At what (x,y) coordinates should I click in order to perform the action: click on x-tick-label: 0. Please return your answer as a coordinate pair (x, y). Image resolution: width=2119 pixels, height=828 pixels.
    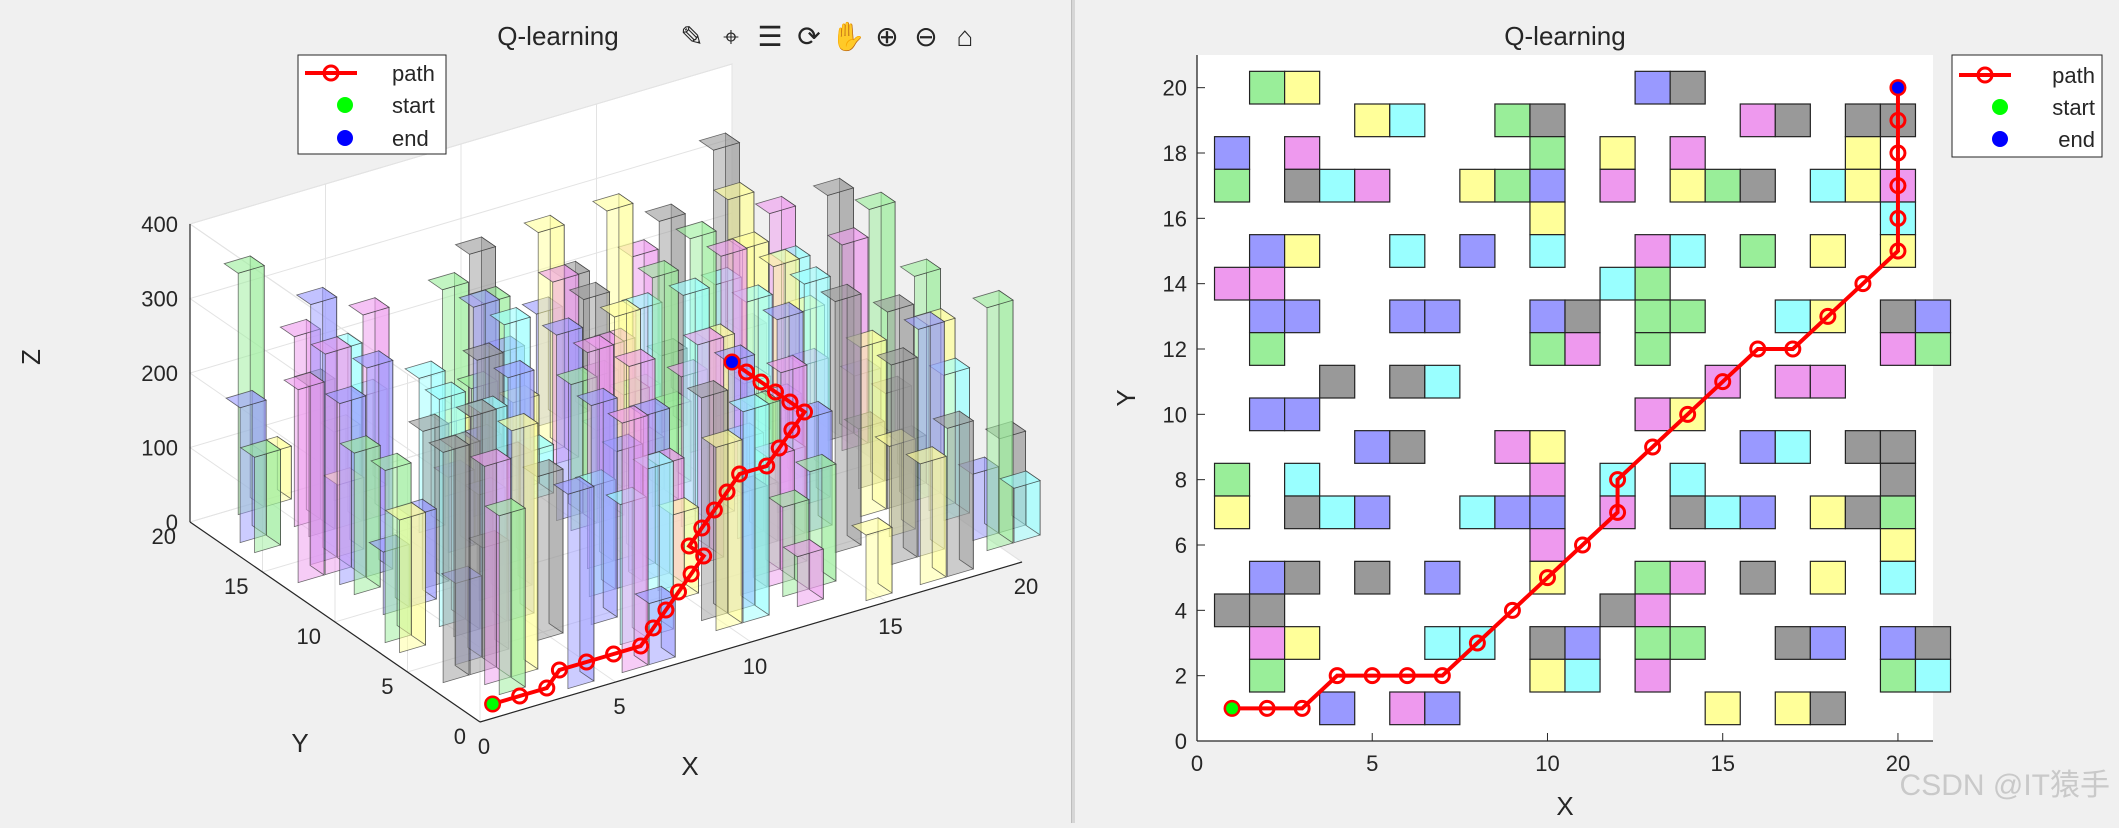
    Looking at the image, I should click on (484, 746).